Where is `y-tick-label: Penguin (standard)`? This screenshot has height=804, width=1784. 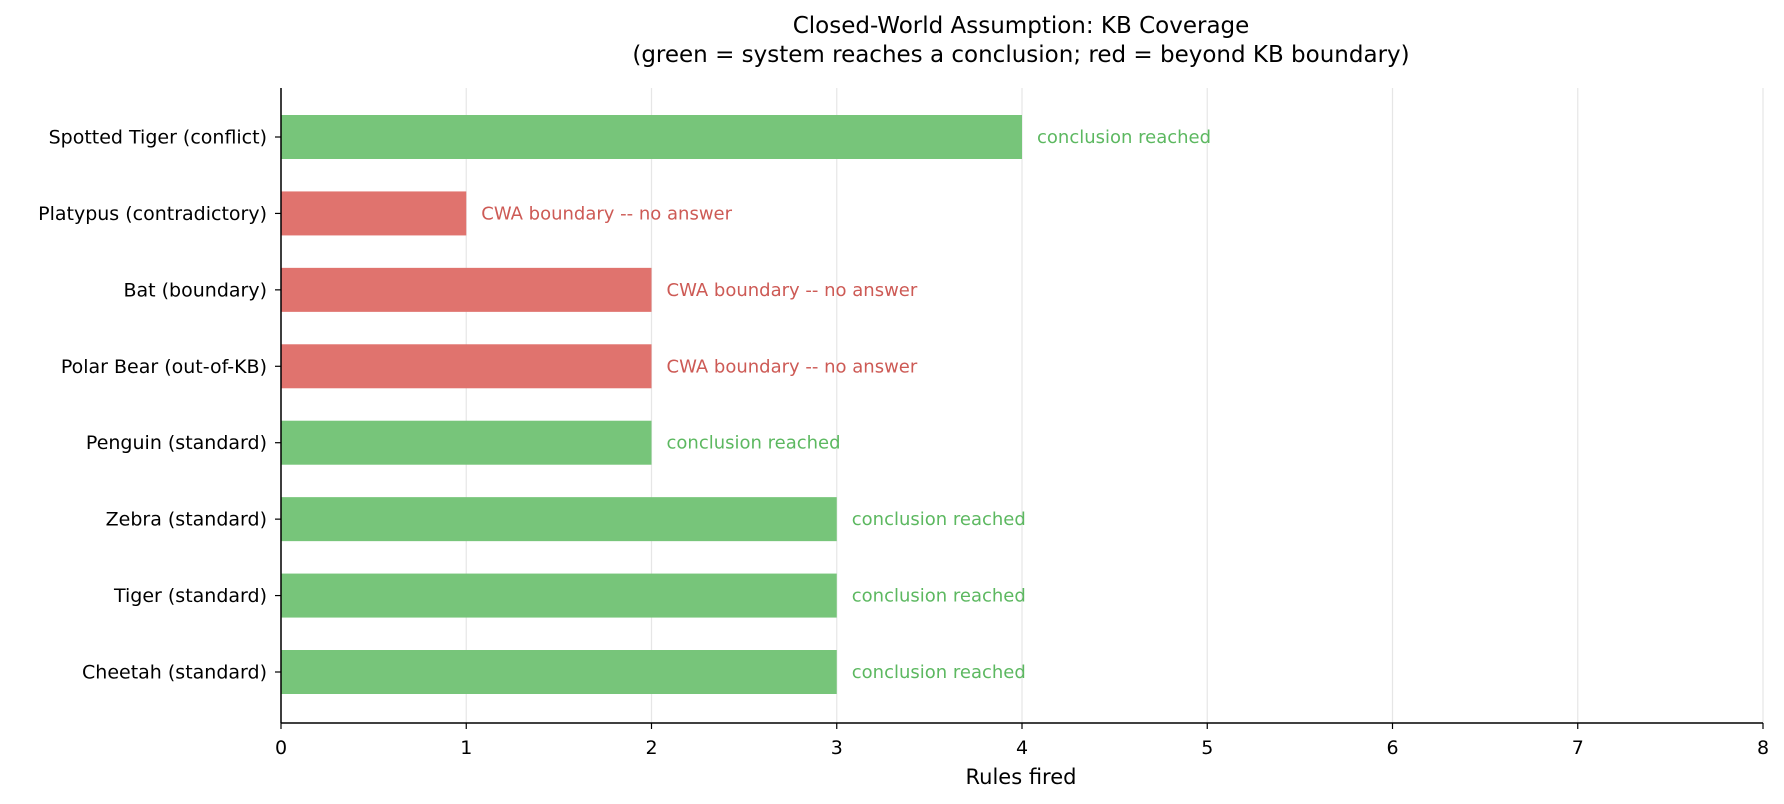
y-tick-label: Penguin (standard) is located at coordinates (176, 443).